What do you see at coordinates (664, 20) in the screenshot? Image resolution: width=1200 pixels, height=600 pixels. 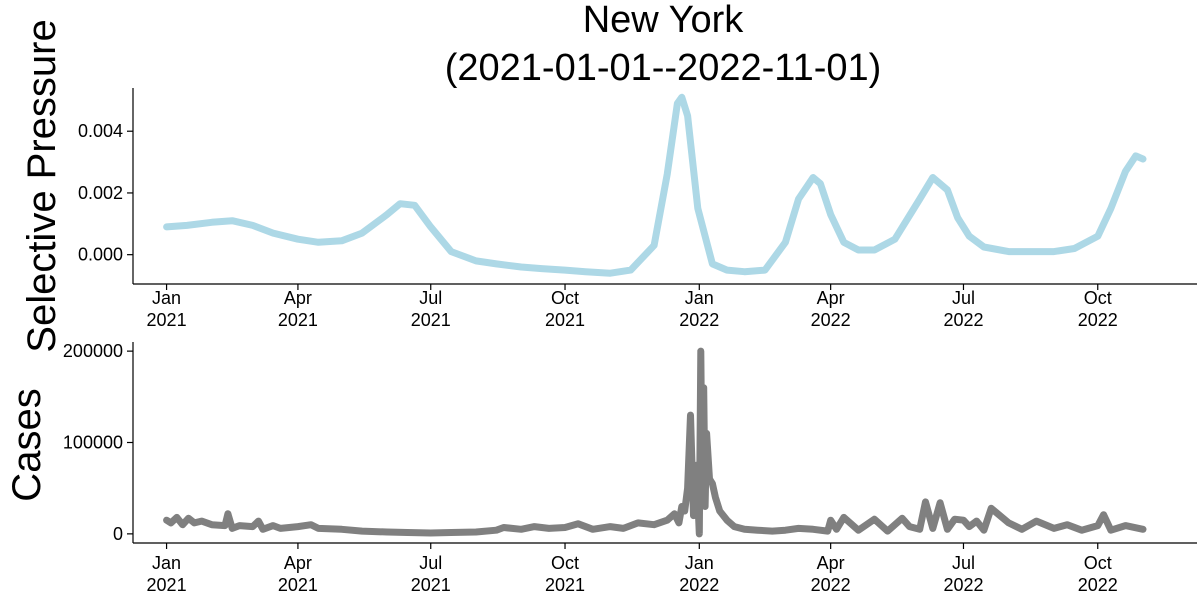 I see `chart-title-line1: New York` at bounding box center [664, 20].